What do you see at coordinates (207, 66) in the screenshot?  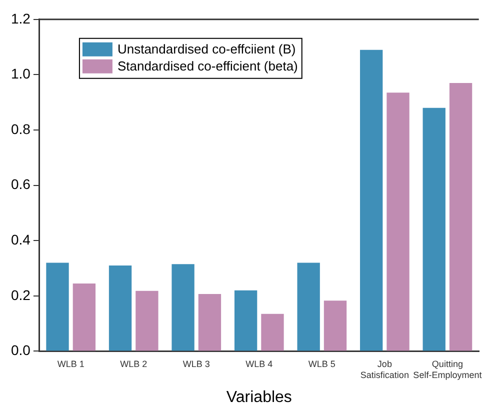 I see `legend-label: Standardised co-efficient (beta)` at bounding box center [207, 66].